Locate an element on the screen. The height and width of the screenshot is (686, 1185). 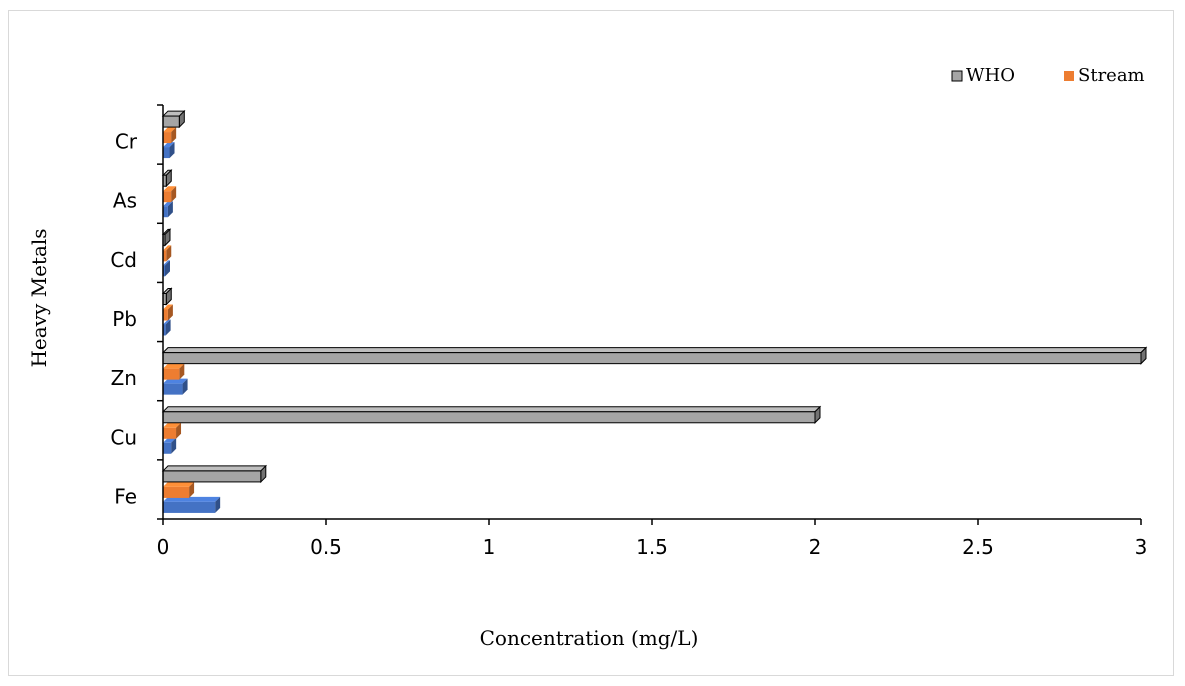
category-label: Pb is located at coordinates (124, 319).